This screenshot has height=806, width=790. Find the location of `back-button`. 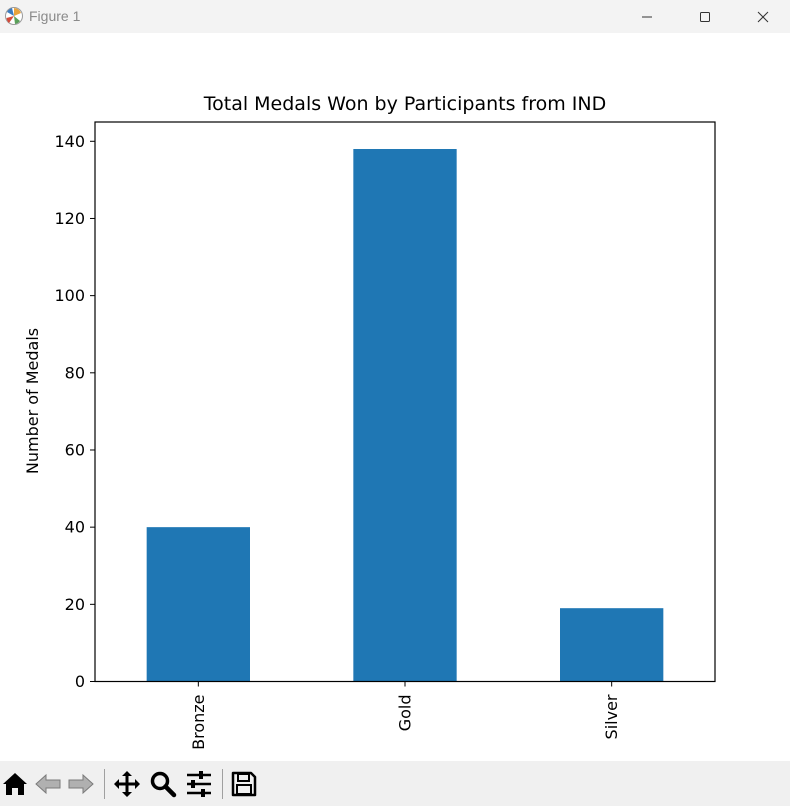

back-button is located at coordinates (48, 784).